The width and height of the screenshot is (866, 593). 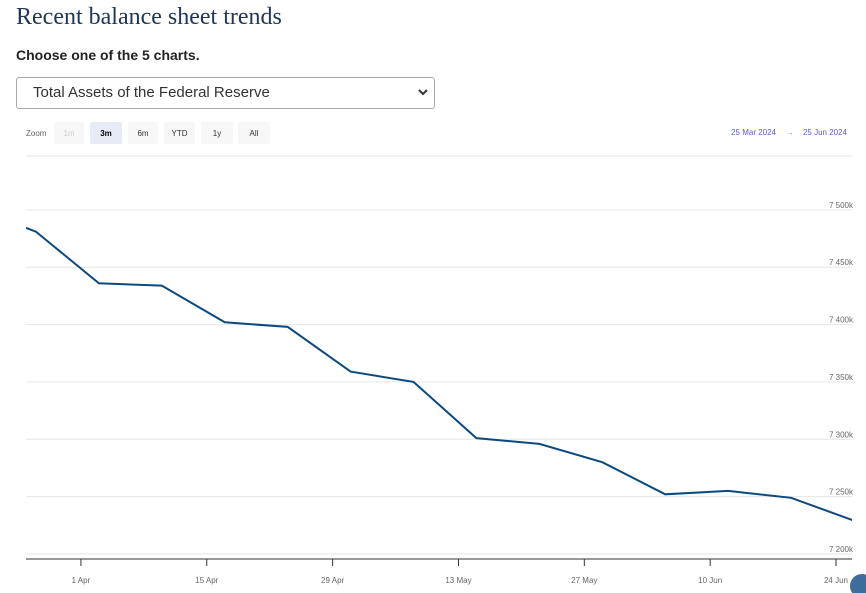 I want to click on zoom-button-label: 1y, so click(x=217, y=133).